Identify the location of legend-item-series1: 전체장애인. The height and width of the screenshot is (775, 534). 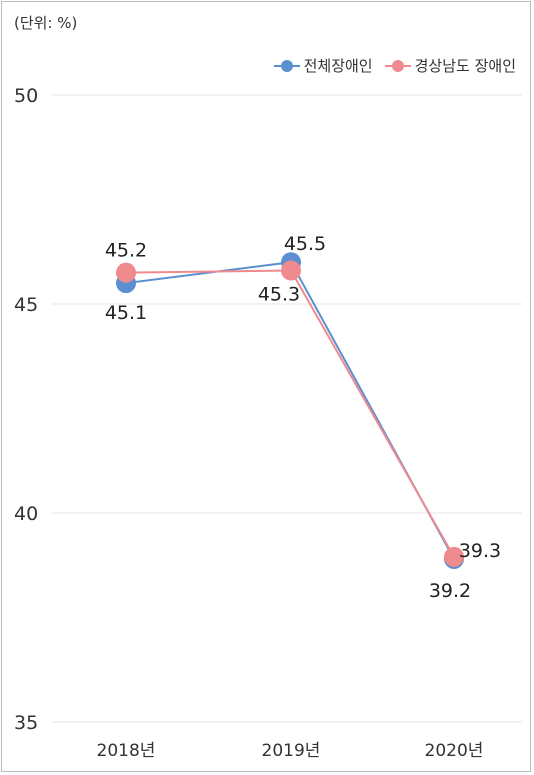
(323, 65).